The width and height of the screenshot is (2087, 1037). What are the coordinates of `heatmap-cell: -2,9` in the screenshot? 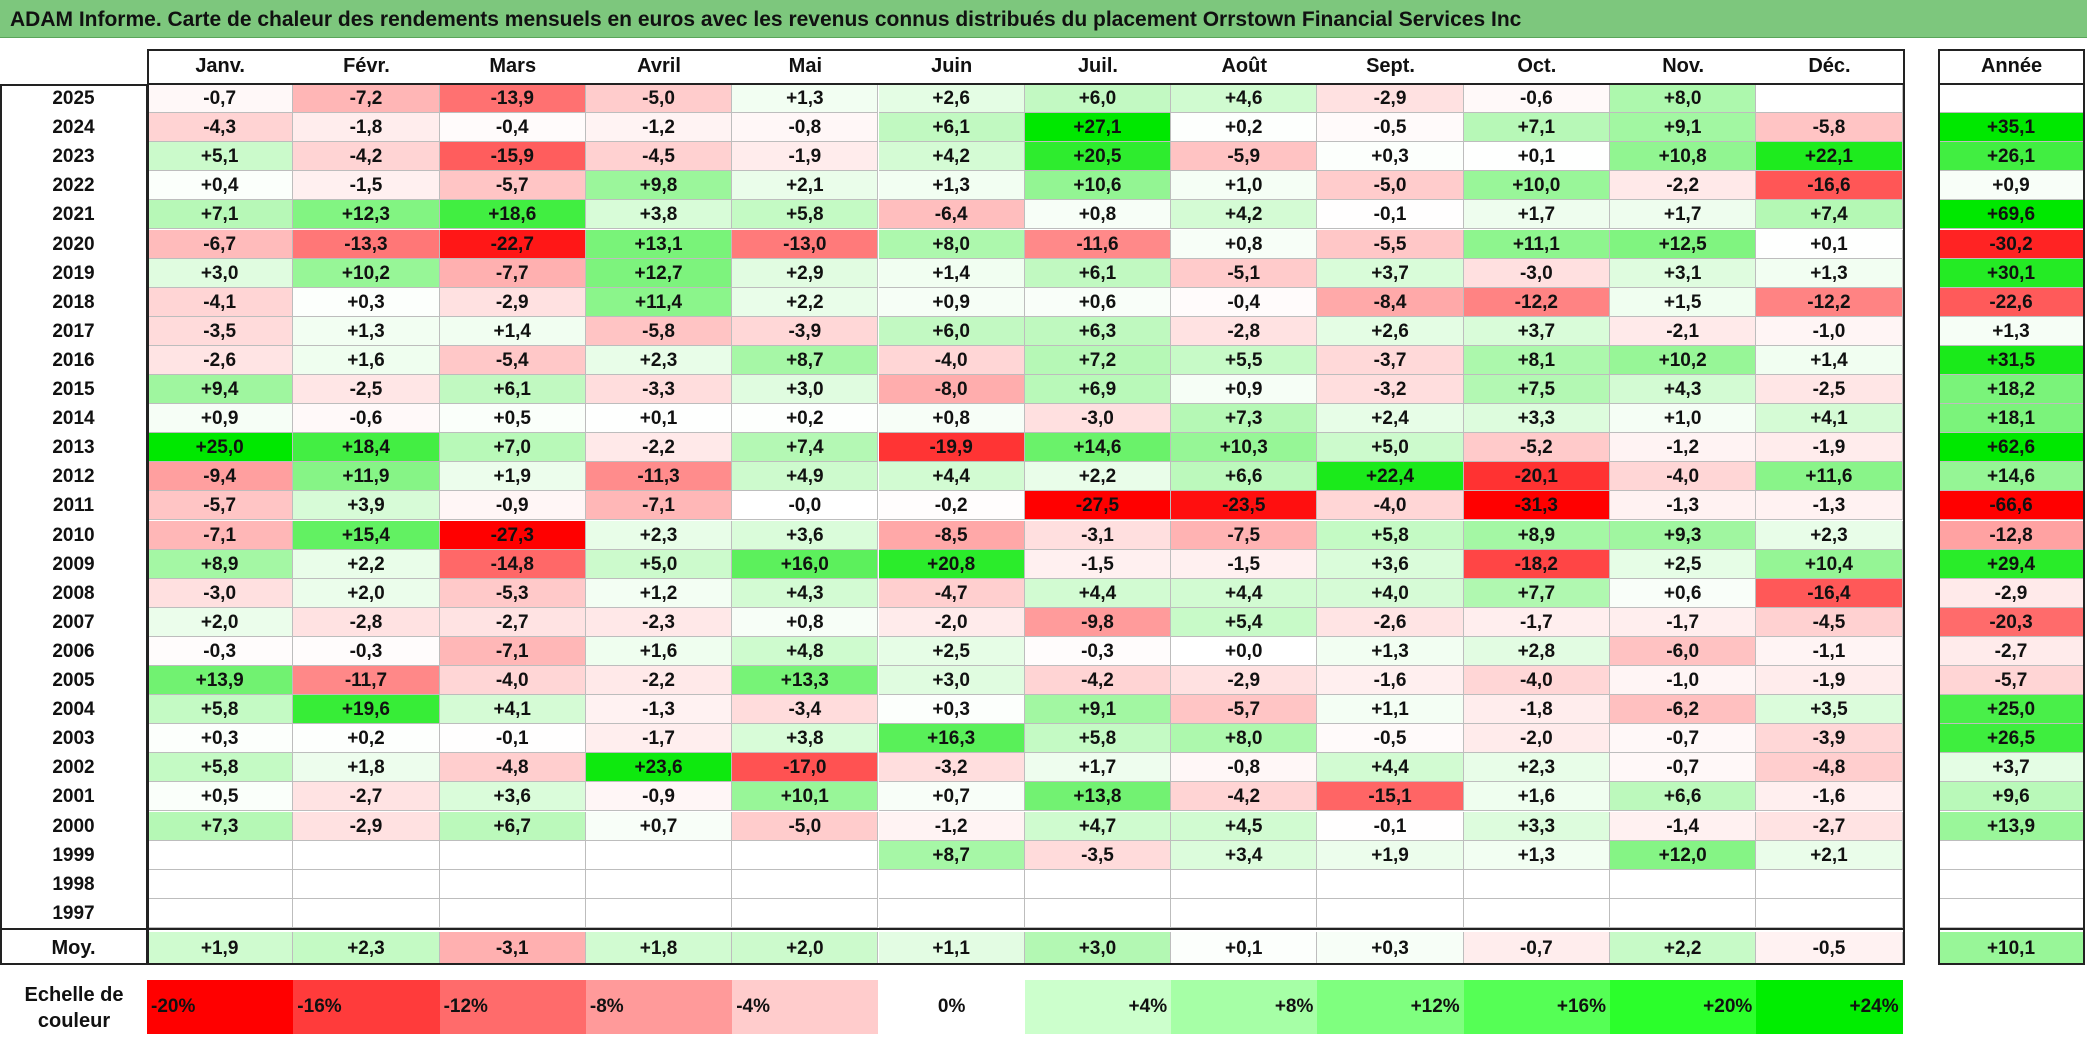 It's located at (1244, 681).